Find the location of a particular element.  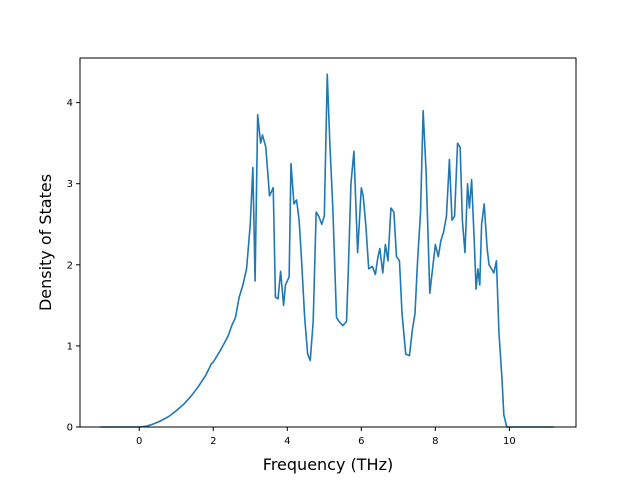

x-tick-label: 6 is located at coordinates (361, 441).